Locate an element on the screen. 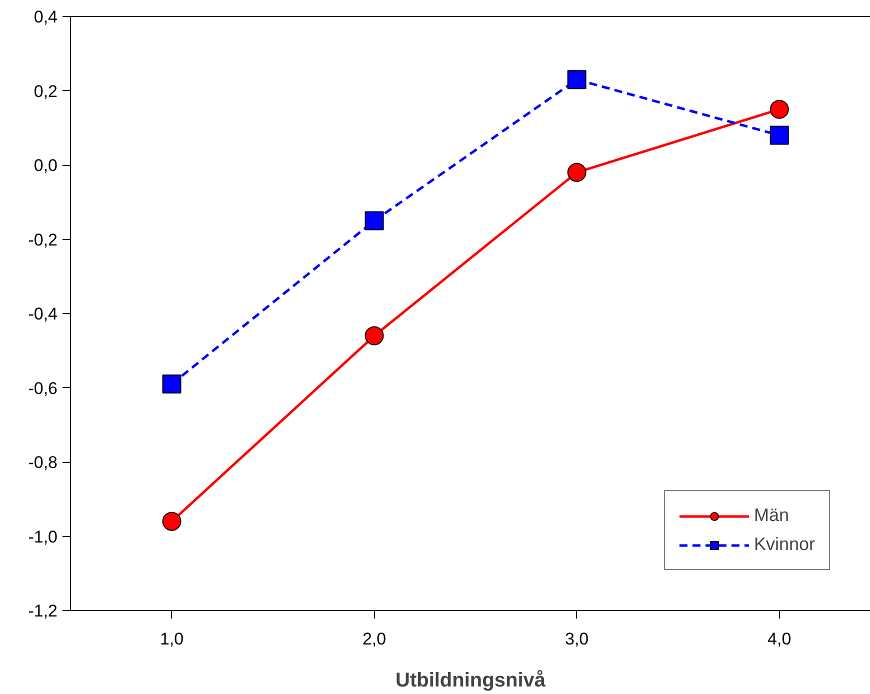  y-tick-label: -0,2 is located at coordinates (43, 240).